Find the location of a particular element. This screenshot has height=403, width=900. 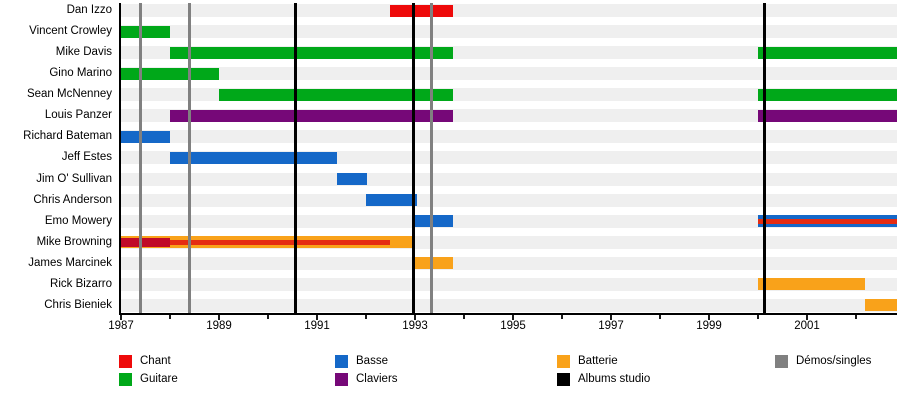

legend-label: Basse is located at coordinates (372, 361).